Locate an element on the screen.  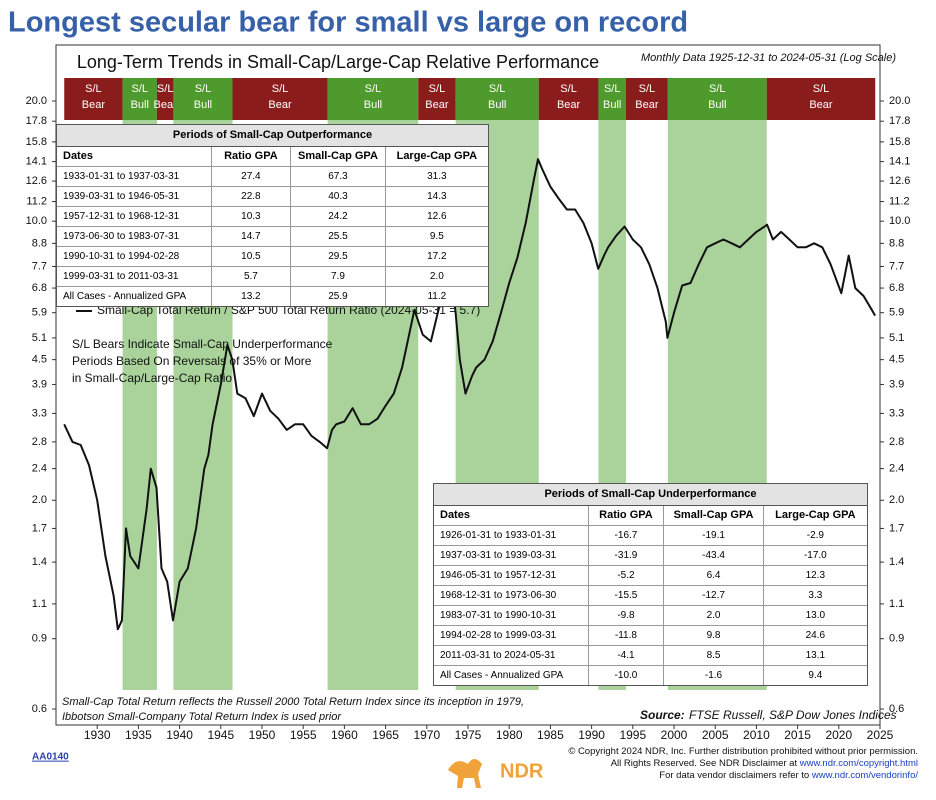
x-tick-label: 2010 is located at coordinates (756, 735).